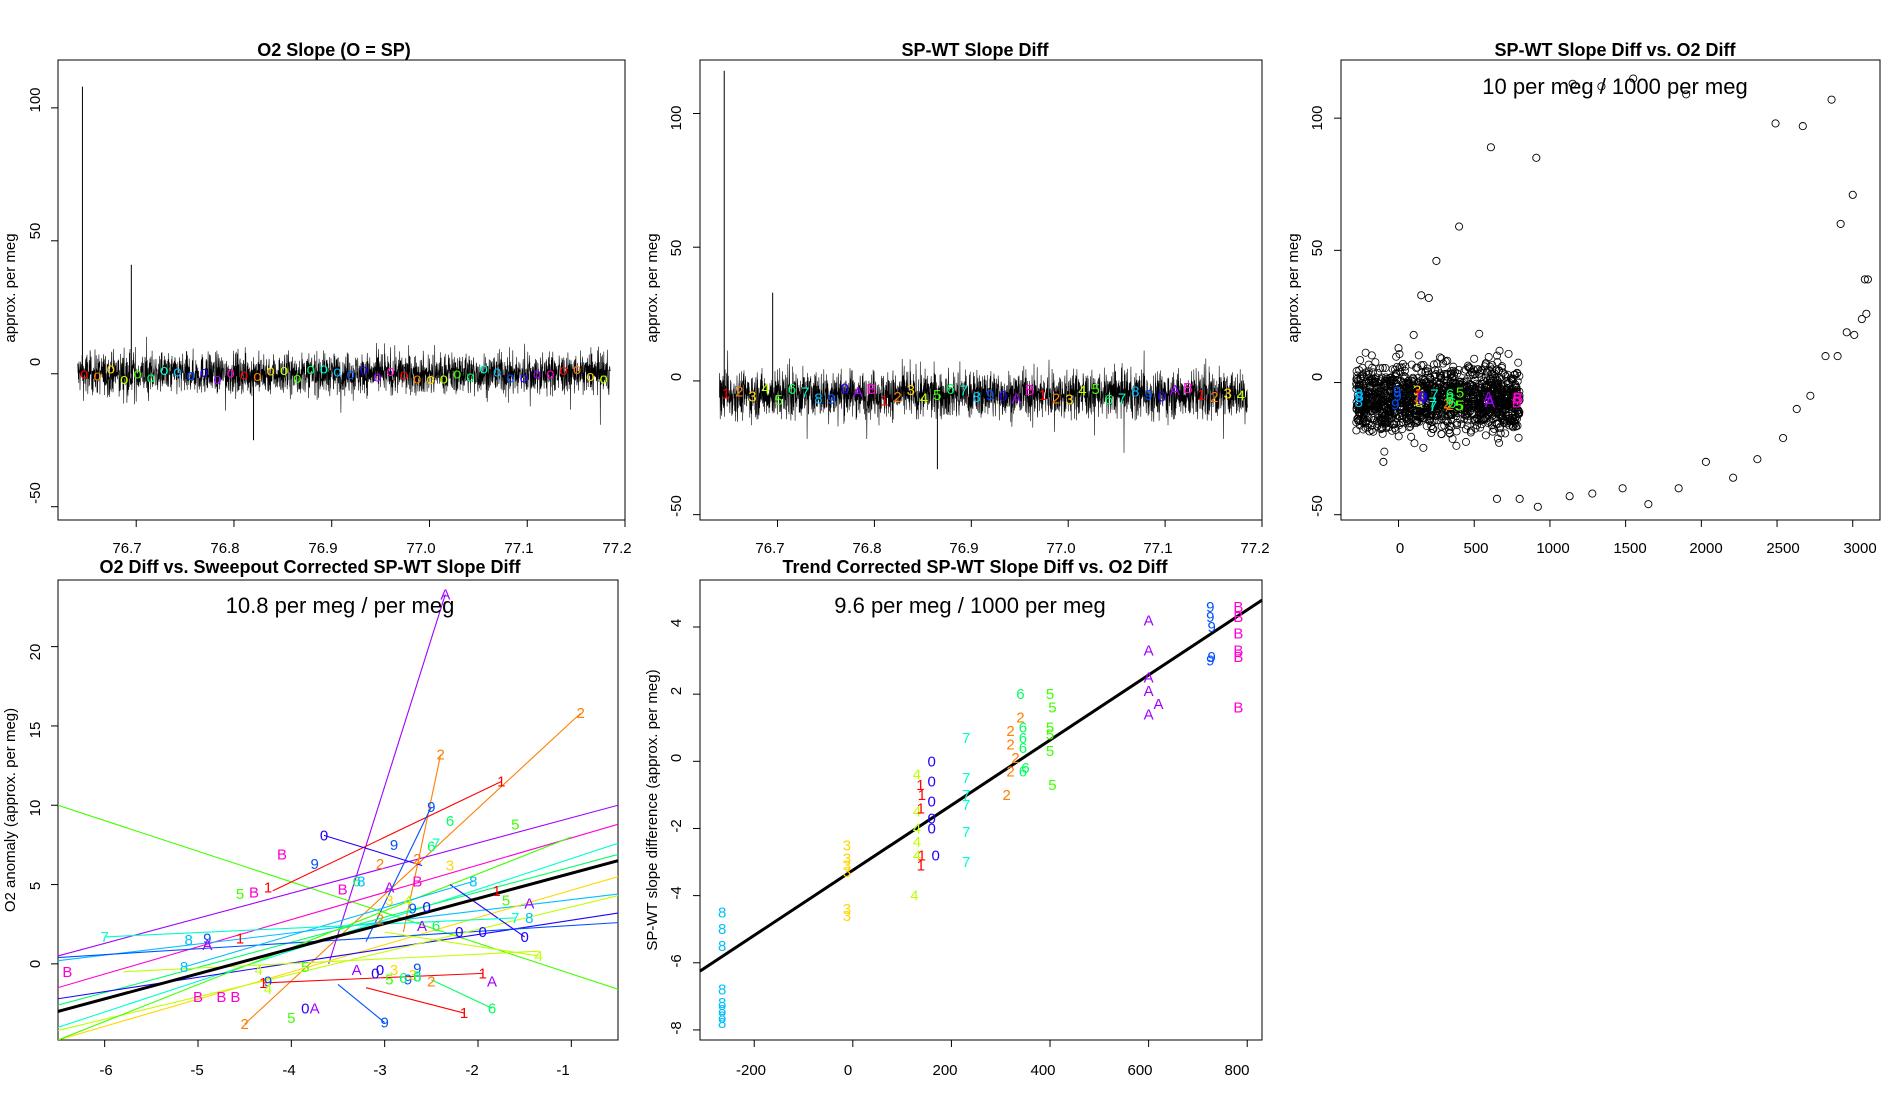 Image resolution: width=1900 pixels, height=1100 pixels. Describe the element at coordinates (1419, 394) in the screenshot. I see `cluster-label: 1` at that location.